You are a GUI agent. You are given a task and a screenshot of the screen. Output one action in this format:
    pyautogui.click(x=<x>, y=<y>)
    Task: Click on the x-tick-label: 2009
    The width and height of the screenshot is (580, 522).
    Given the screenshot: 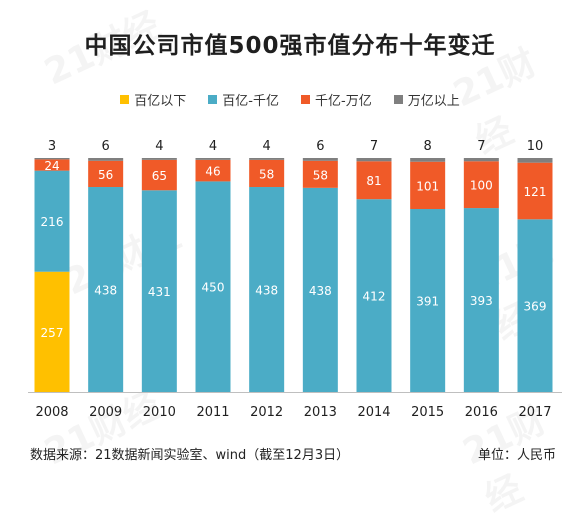 What is the action you would take?
    pyautogui.click(x=105, y=412)
    